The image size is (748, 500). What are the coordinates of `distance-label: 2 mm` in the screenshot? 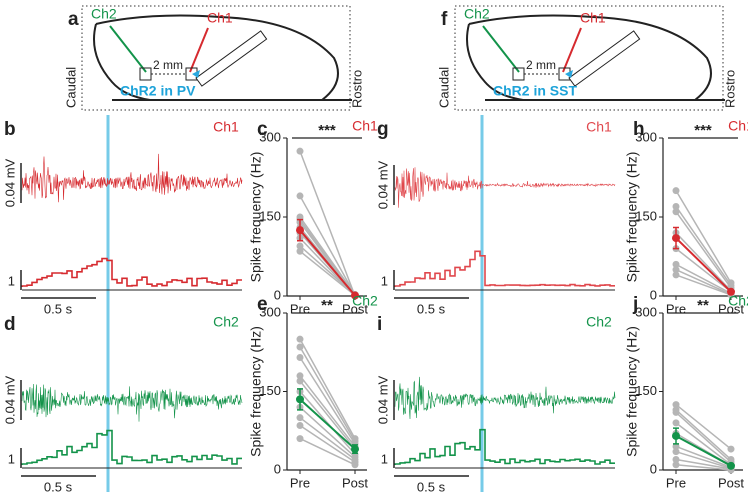 It's located at (168, 65).